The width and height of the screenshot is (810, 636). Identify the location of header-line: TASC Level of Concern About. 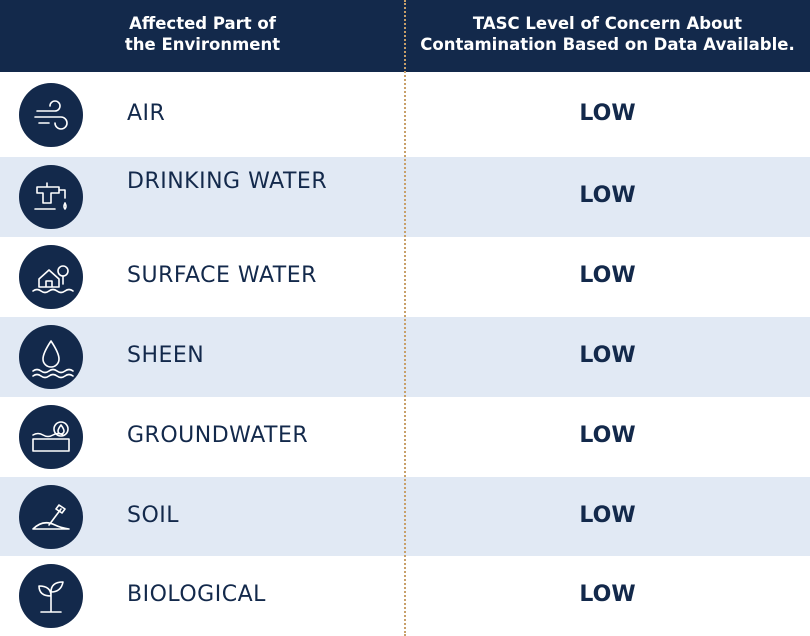
(607, 23).